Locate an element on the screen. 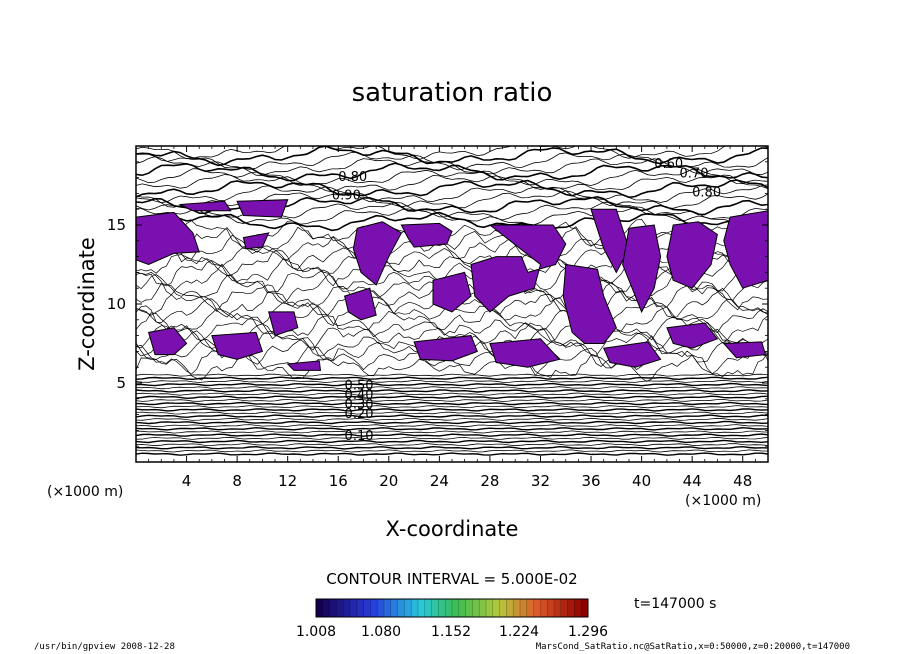  x-tick-label: 16 is located at coordinates (338, 481).